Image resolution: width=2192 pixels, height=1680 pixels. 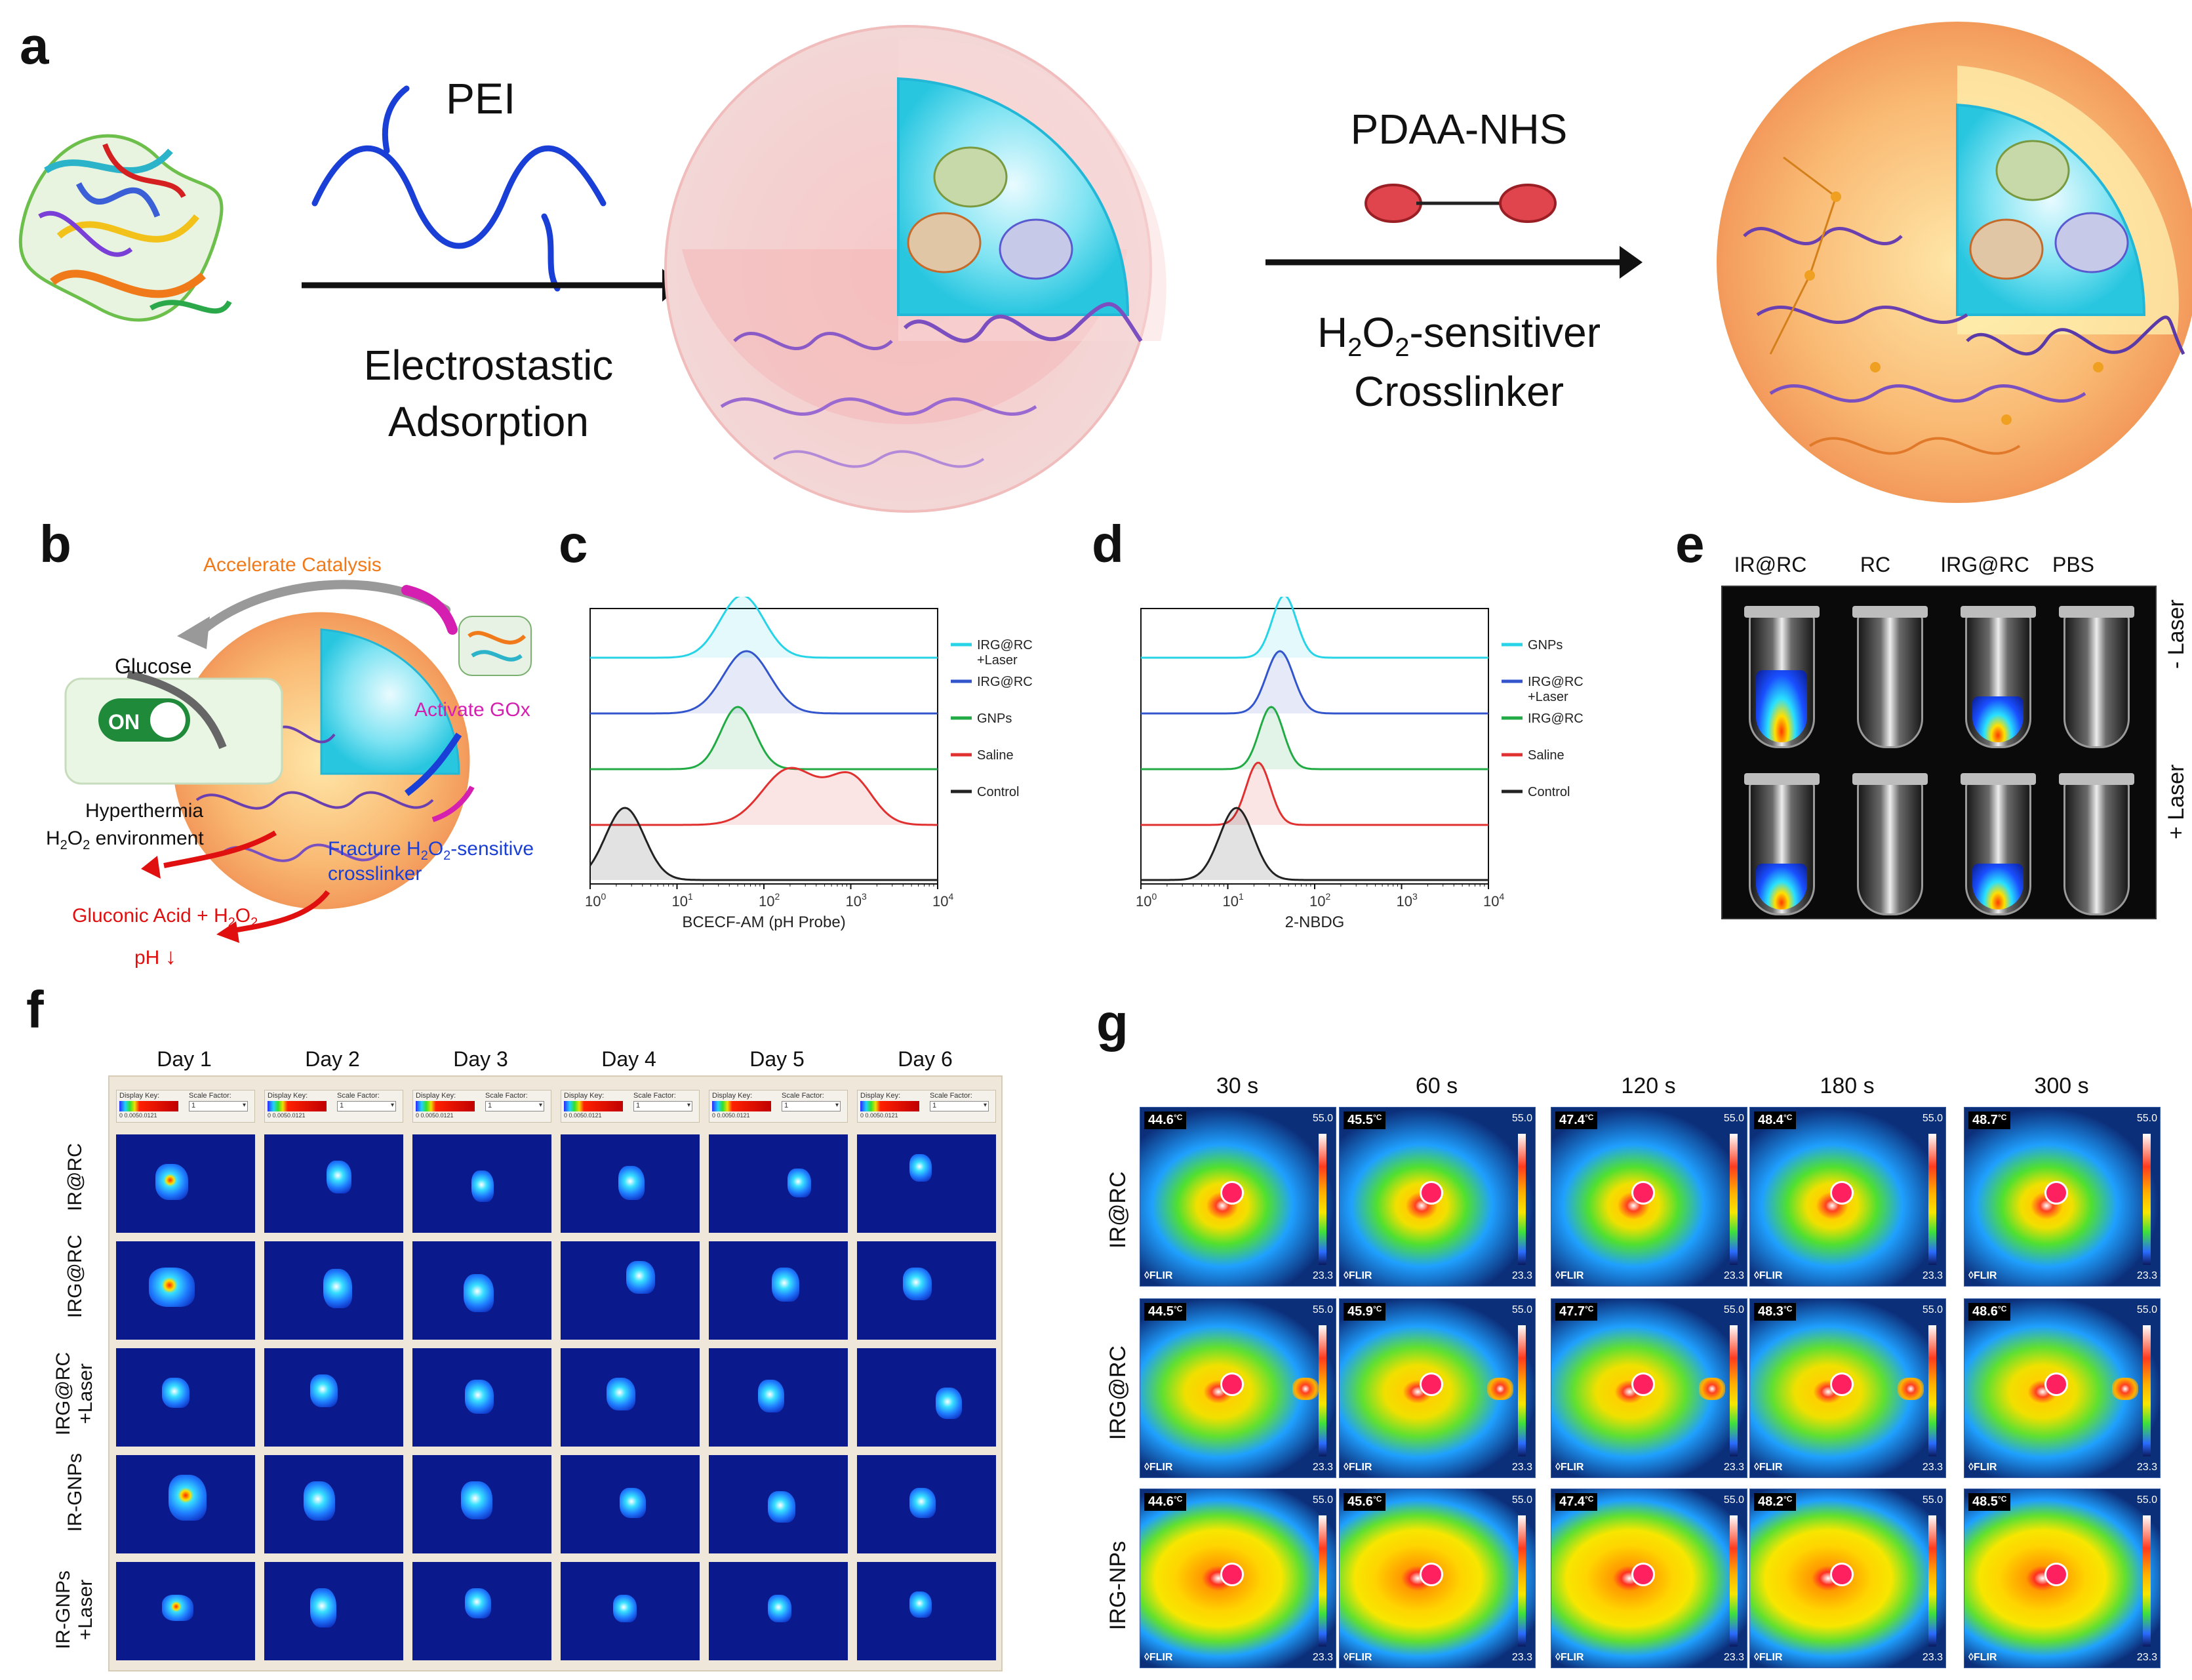 I want to click on legend-label-3: IRG@RC, so click(x=1556, y=718).